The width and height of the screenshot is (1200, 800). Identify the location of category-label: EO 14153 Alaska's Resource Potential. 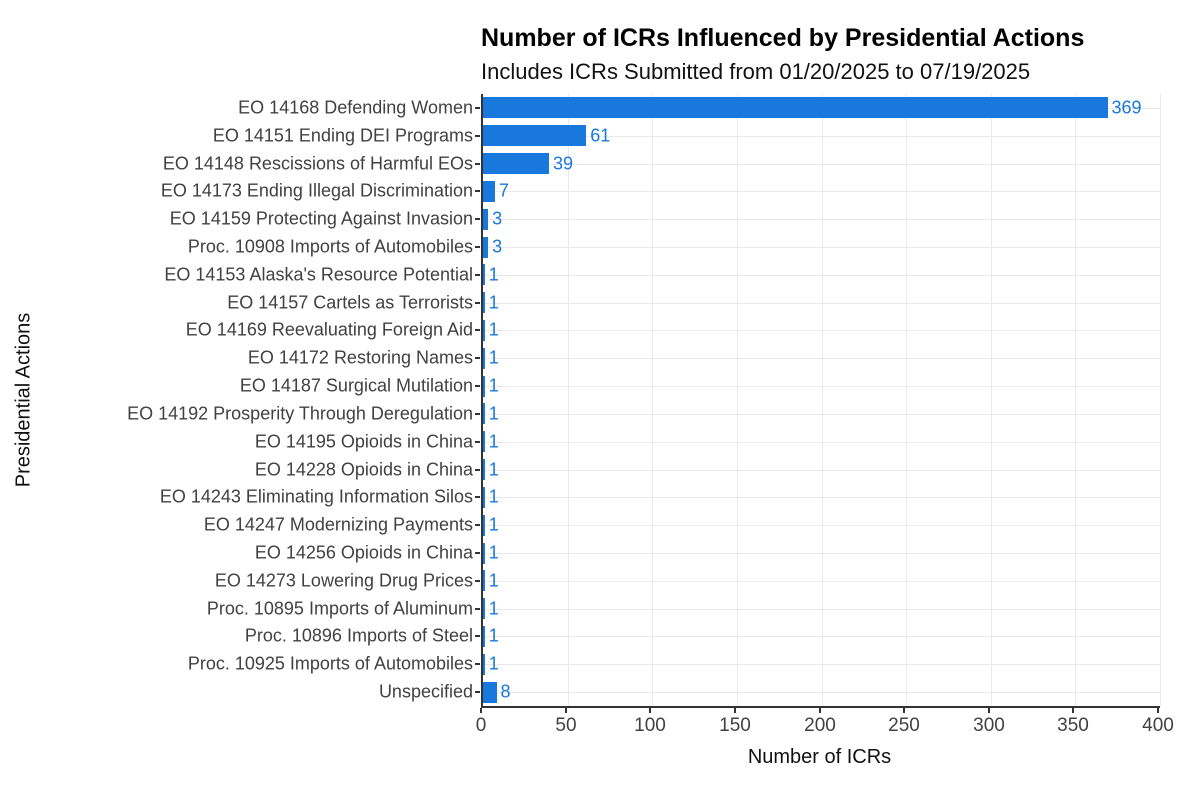
(318, 274).